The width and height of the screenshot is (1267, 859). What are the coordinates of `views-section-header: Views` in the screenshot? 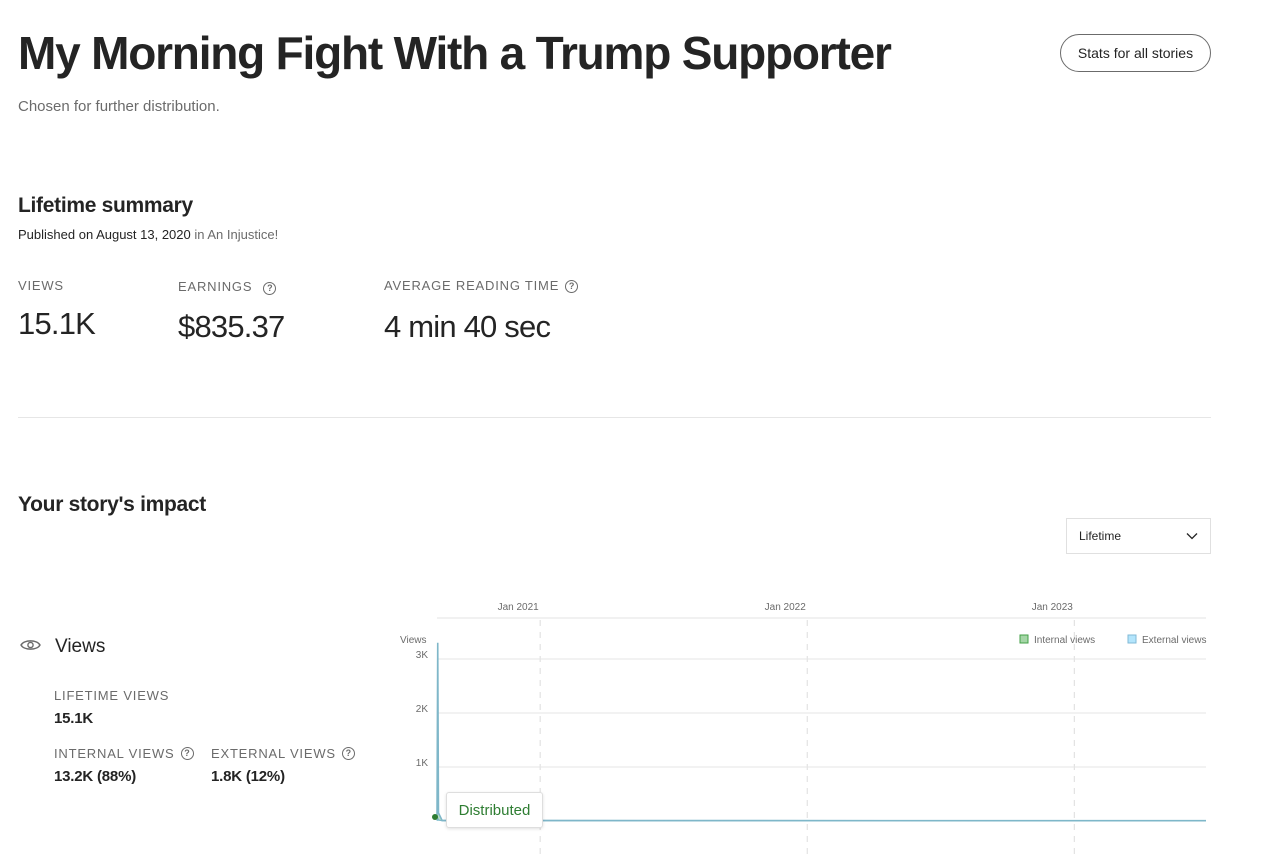 It's located at (62, 647).